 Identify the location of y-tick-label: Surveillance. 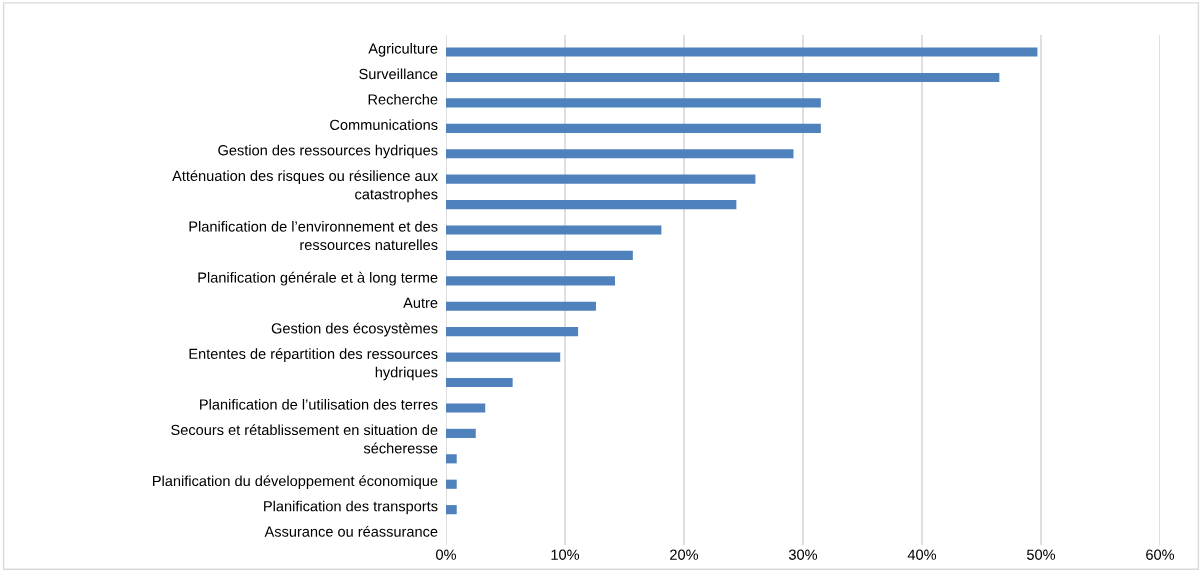
(398, 74).